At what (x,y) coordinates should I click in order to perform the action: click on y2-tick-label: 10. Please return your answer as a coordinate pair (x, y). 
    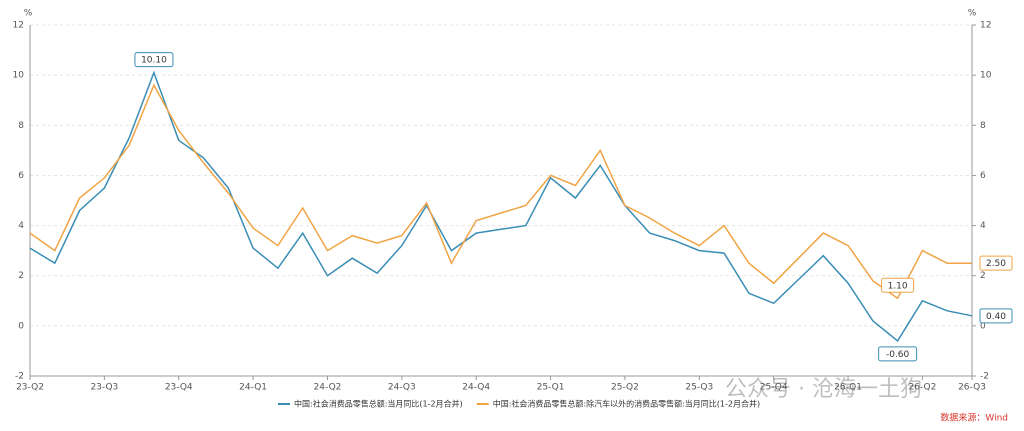
    Looking at the image, I should click on (986, 76).